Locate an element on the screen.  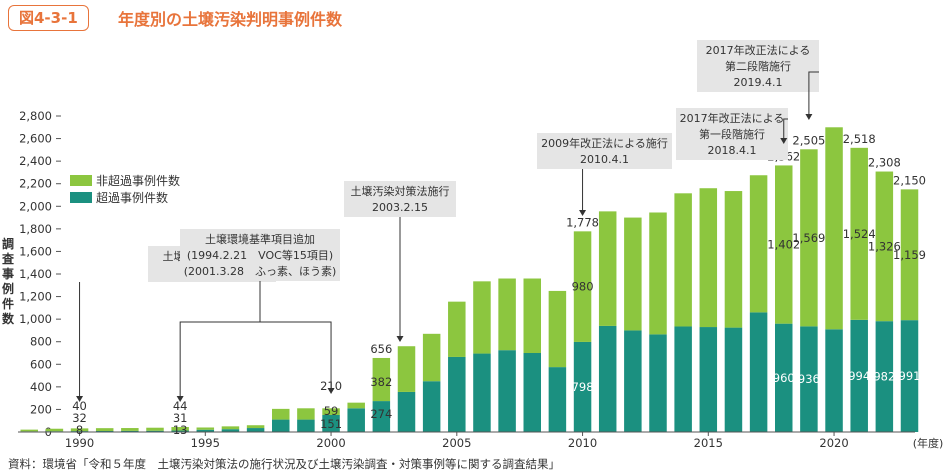
y-tick-label: 600 is located at coordinates (41, 364).